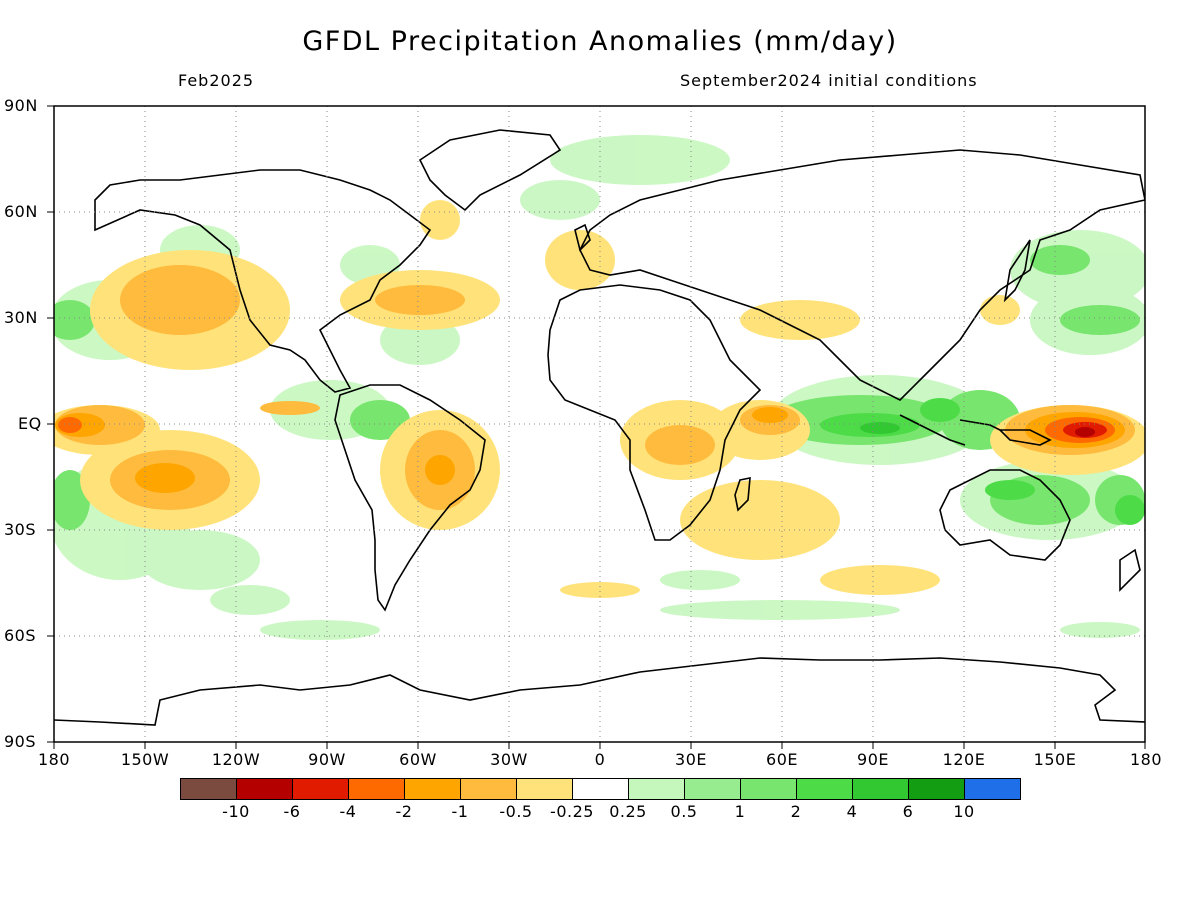 This screenshot has width=1200, height=900. What do you see at coordinates (20, 741) in the screenshot?
I see `lat-label: 90S` at bounding box center [20, 741].